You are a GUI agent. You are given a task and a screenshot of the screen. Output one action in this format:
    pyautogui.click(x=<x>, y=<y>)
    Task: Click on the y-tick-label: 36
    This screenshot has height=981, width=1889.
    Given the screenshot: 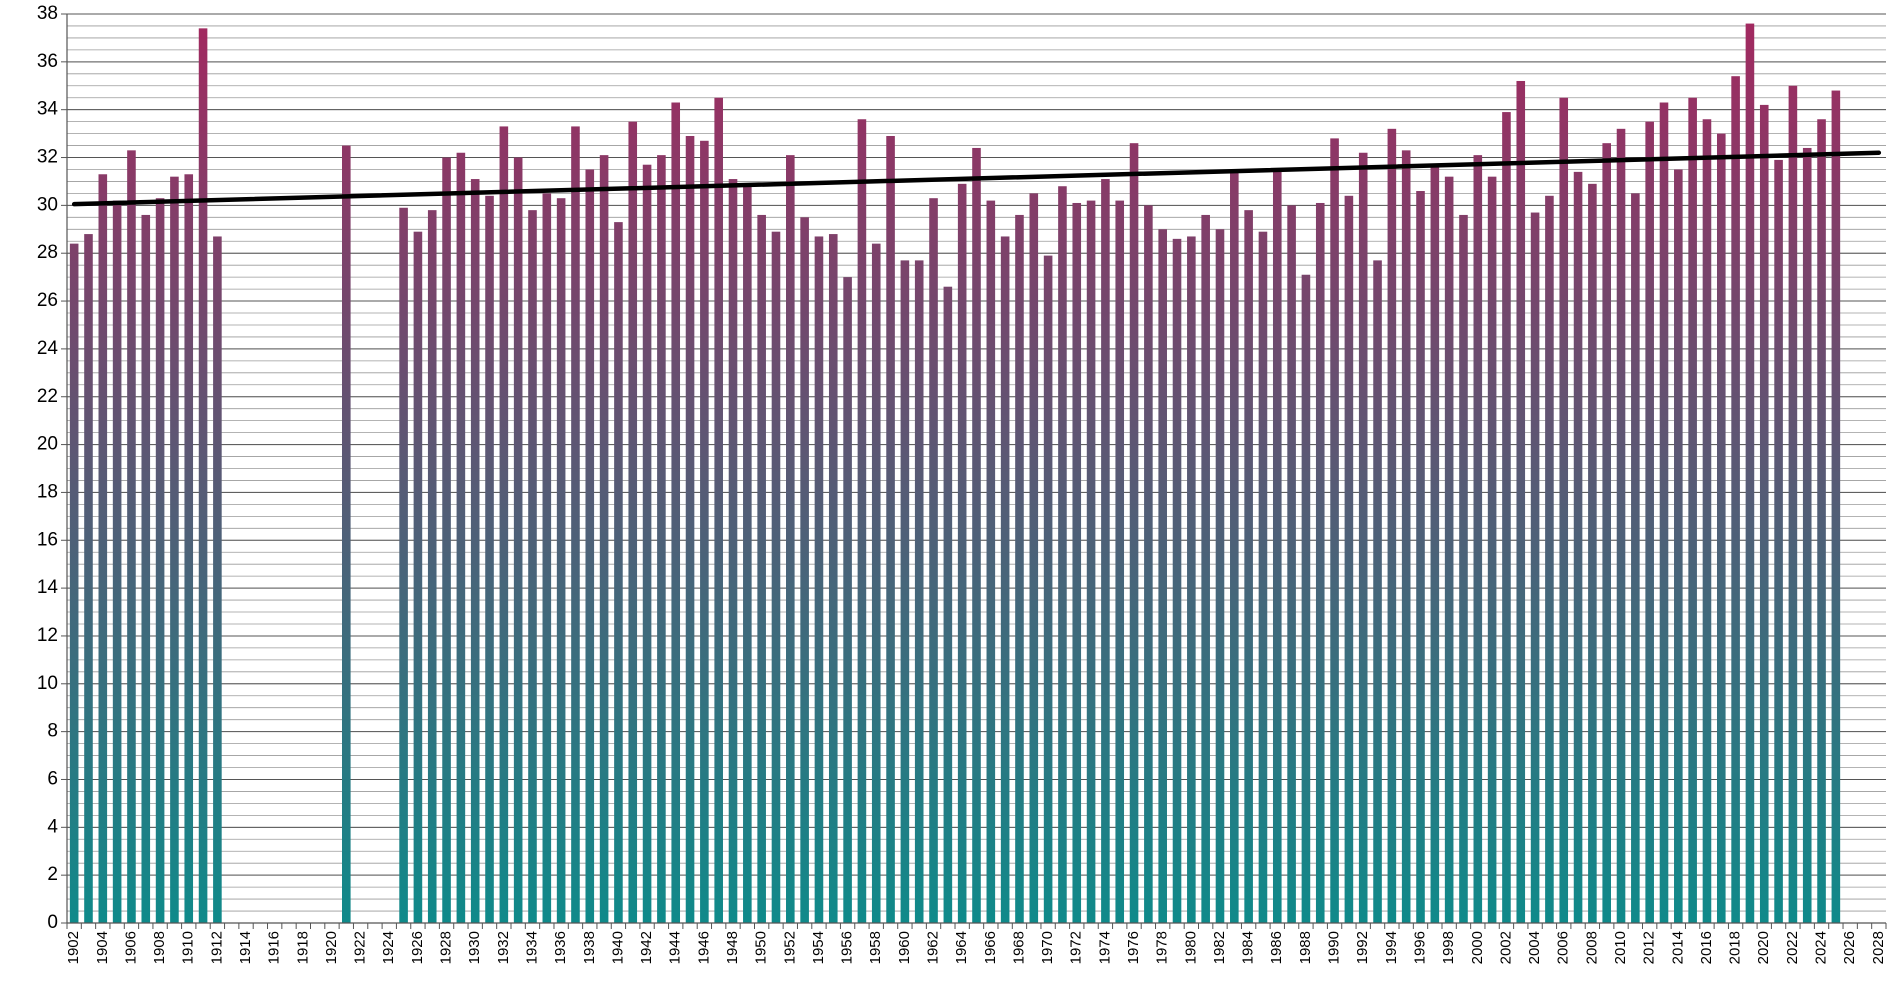 What is the action you would take?
    pyautogui.click(x=47, y=61)
    